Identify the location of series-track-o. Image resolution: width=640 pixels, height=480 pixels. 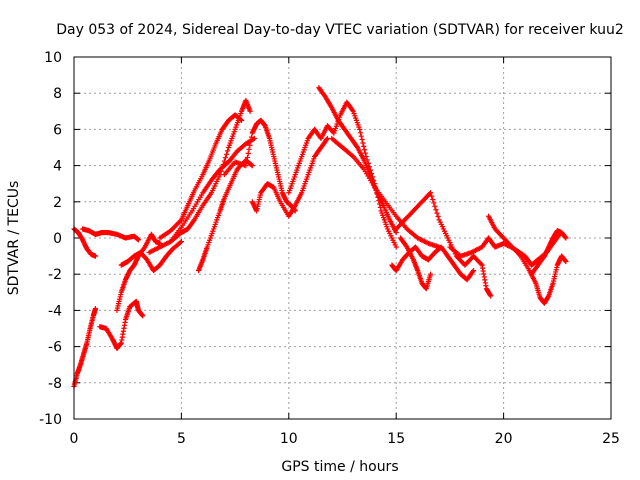
(385, 192).